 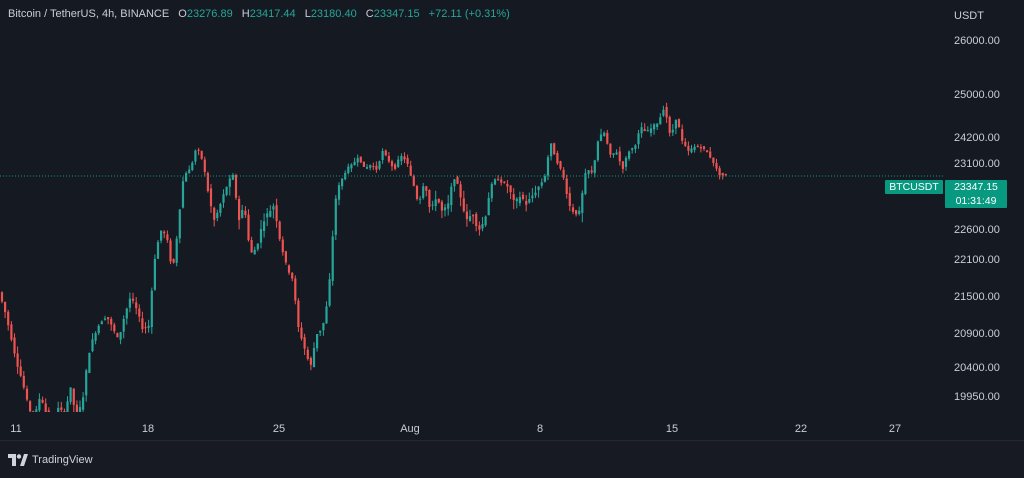 I want to click on high-value: 23417.44, so click(x=272, y=14).